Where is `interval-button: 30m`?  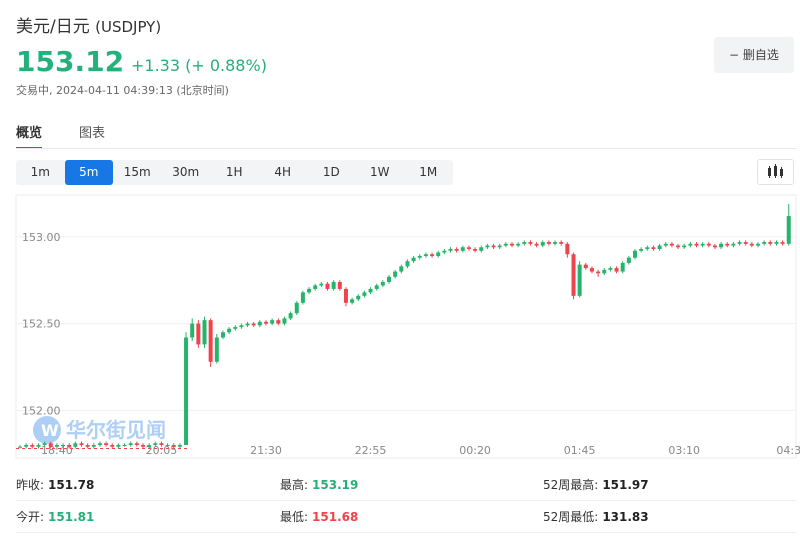 interval-button: 30m is located at coordinates (186, 172).